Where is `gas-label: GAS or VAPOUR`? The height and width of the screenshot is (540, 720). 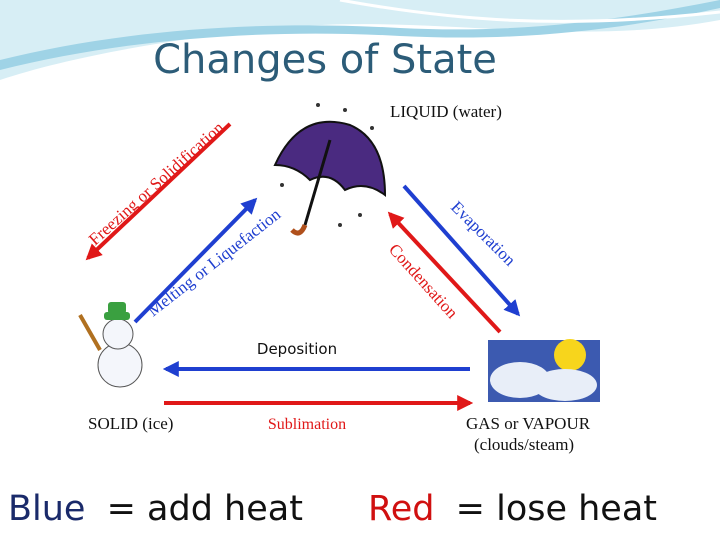
gas-label: GAS or VAPOUR is located at coordinates (528, 423).